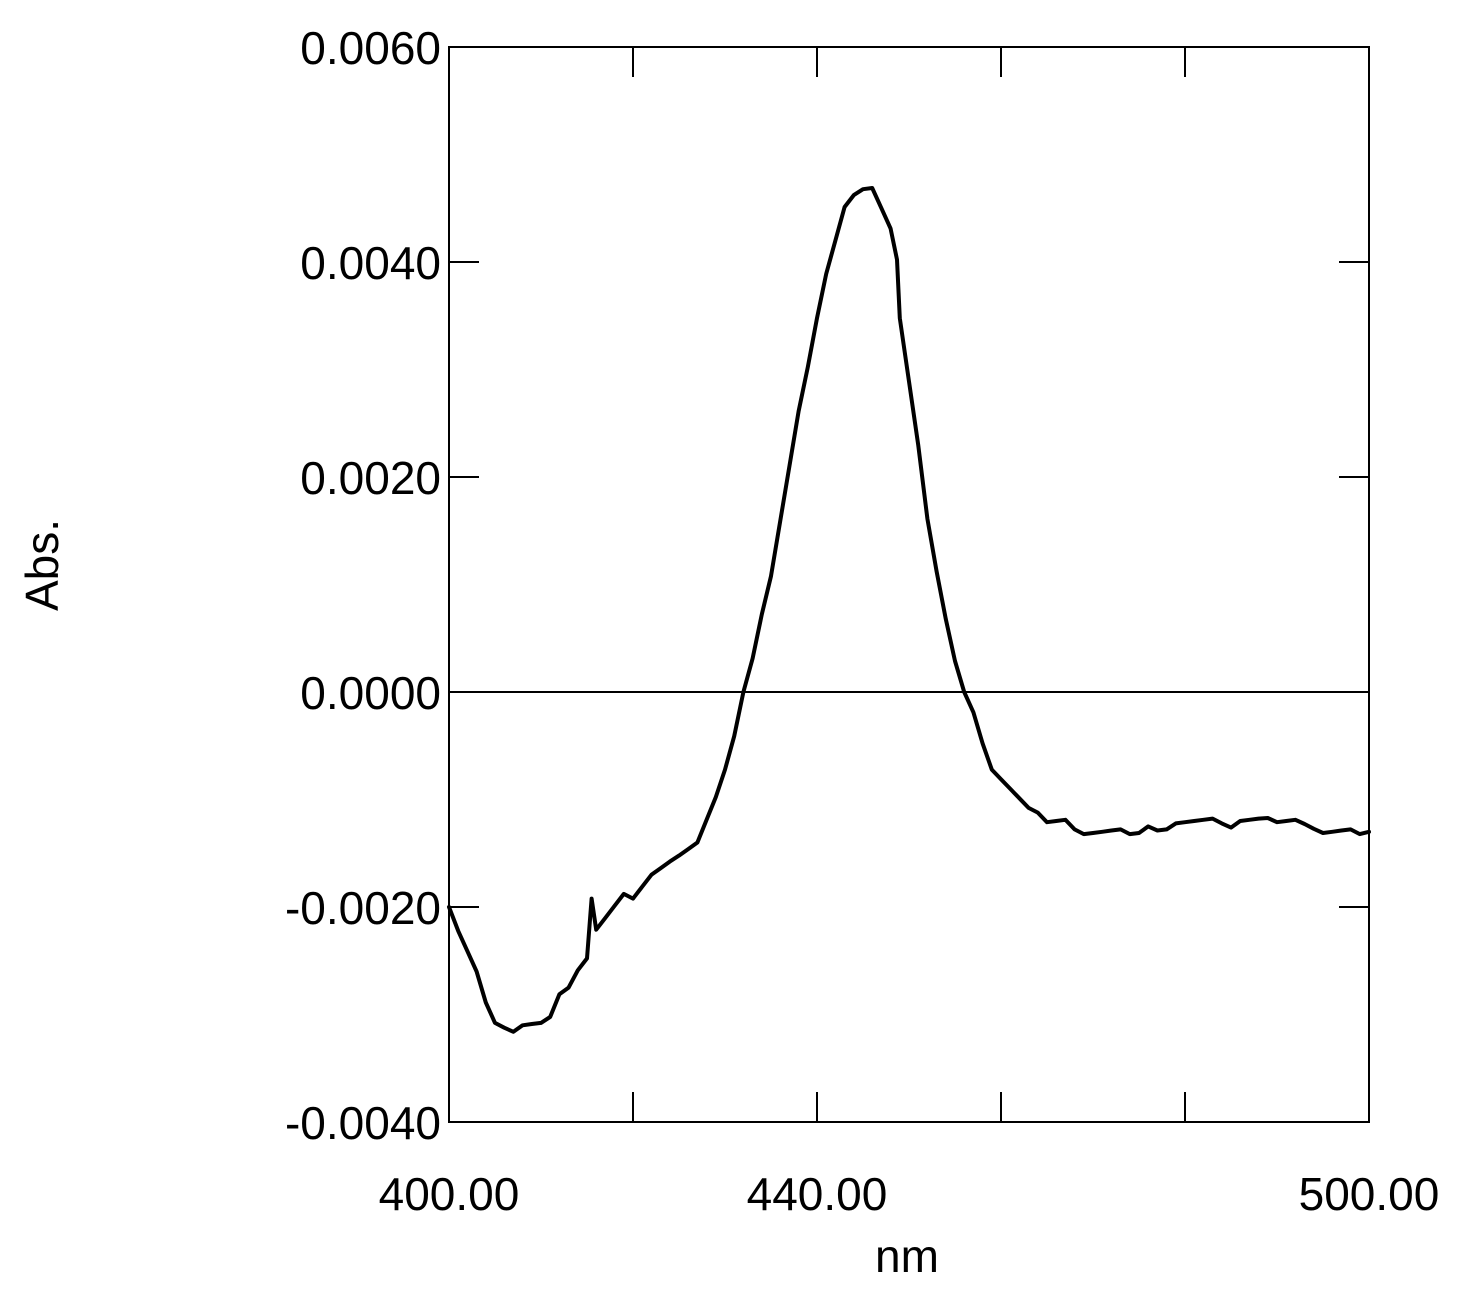  Describe the element at coordinates (1369, 1194) in the screenshot. I see `x-tick-label-5: 500.00` at that location.